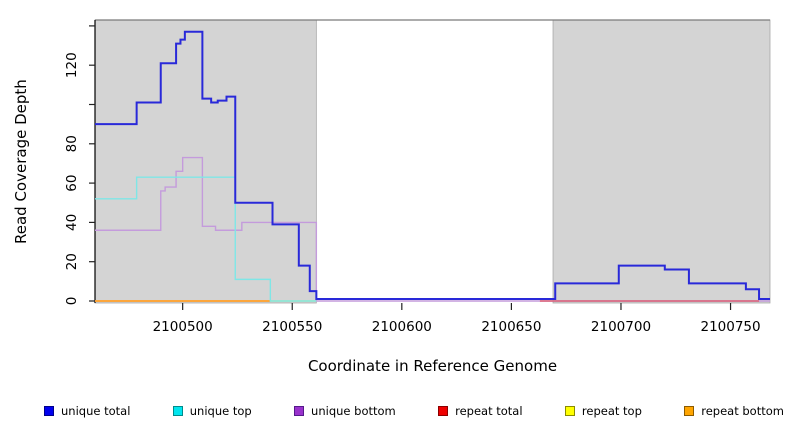  Describe the element at coordinates (206, 239) in the screenshot. I see `series-line-unique-top` at that location.